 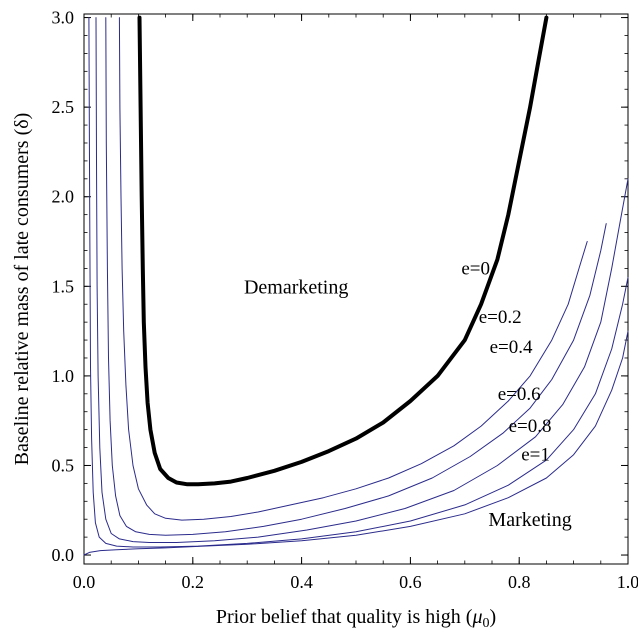 What do you see at coordinates (493, 617) in the screenshot?
I see `x-axis-label-close: )` at bounding box center [493, 617].